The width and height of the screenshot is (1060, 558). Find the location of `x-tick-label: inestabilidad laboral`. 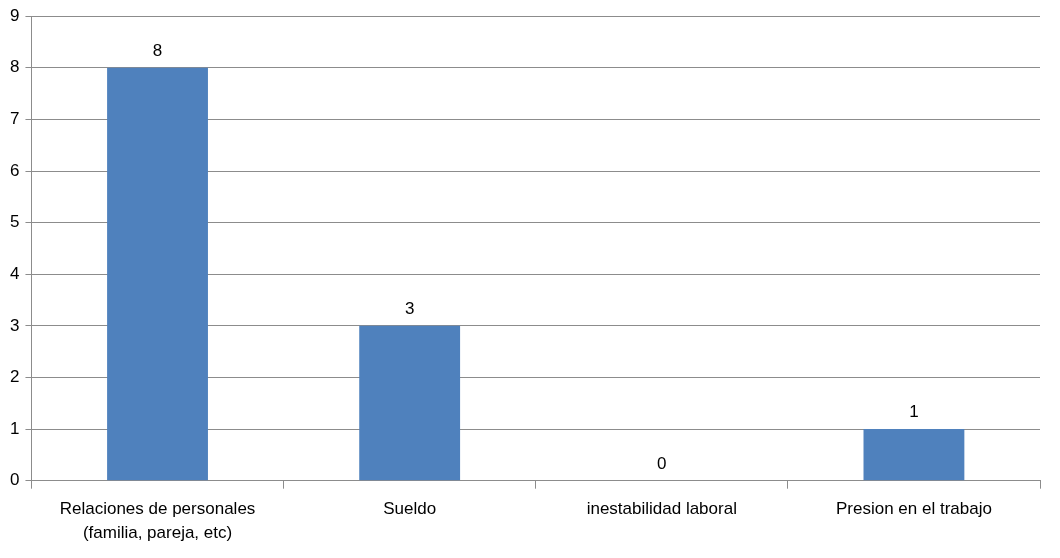

x-tick-label: inestabilidad laboral is located at coordinates (661, 508).